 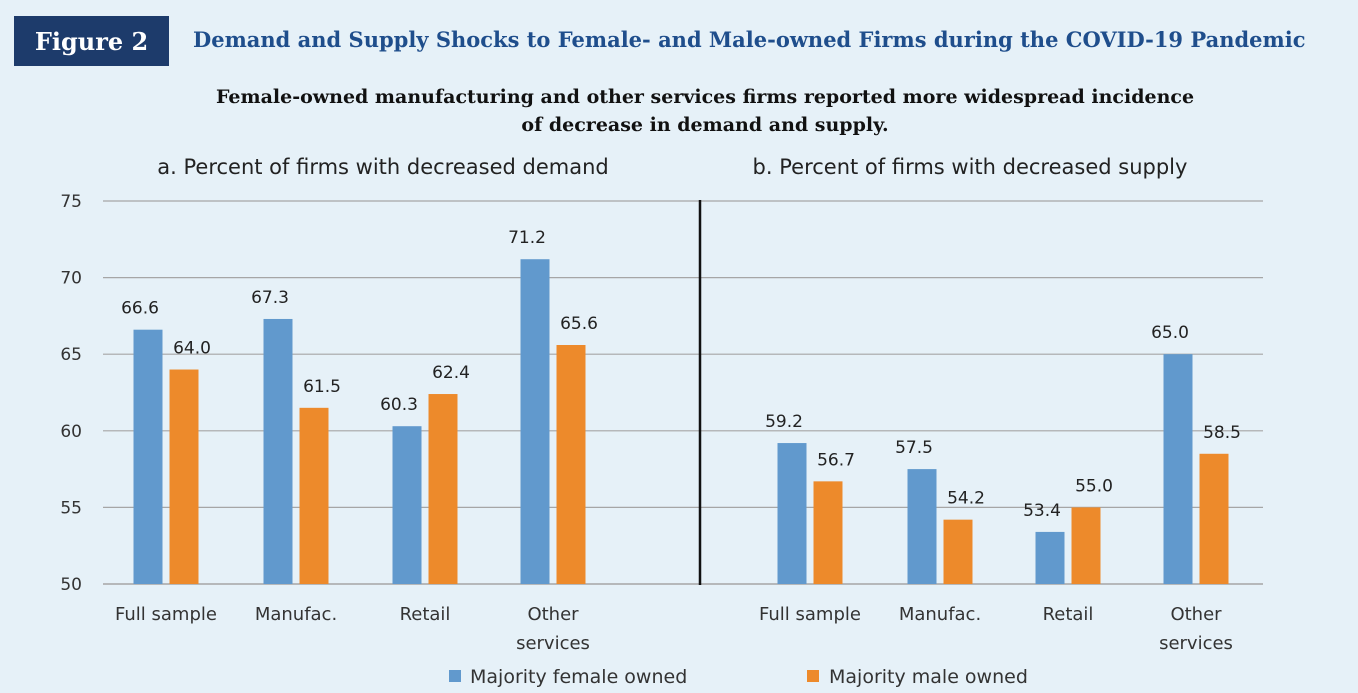 I want to click on data-label: 62.4, so click(x=451, y=373).